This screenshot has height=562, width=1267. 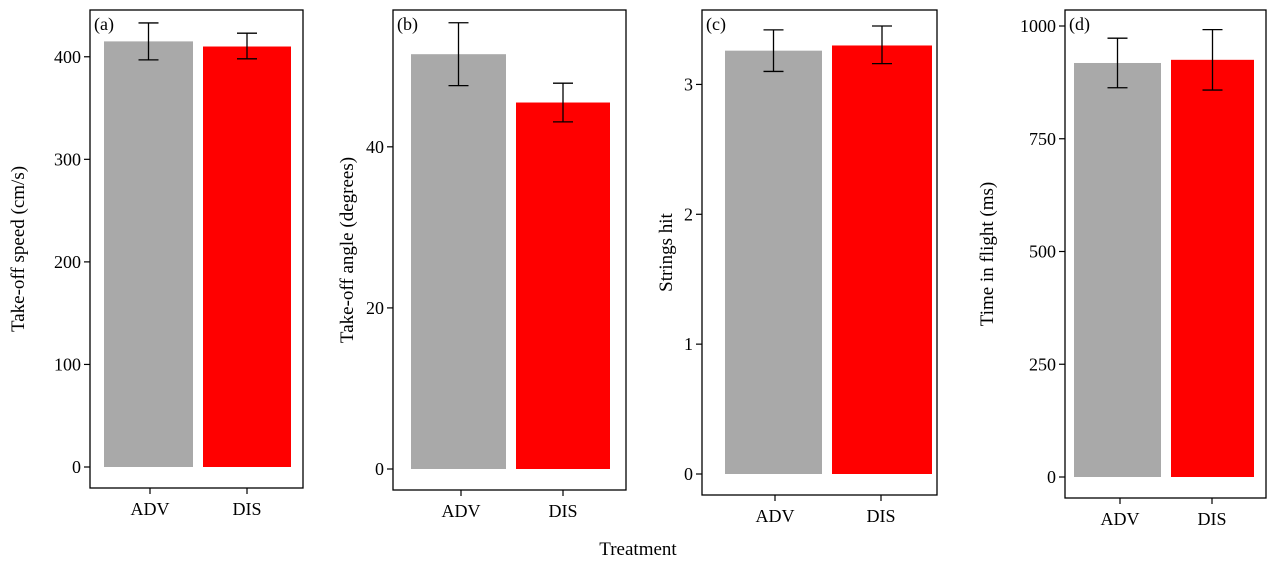 What do you see at coordinates (67, 57) in the screenshot?
I see `y-tick-label: 400` at bounding box center [67, 57].